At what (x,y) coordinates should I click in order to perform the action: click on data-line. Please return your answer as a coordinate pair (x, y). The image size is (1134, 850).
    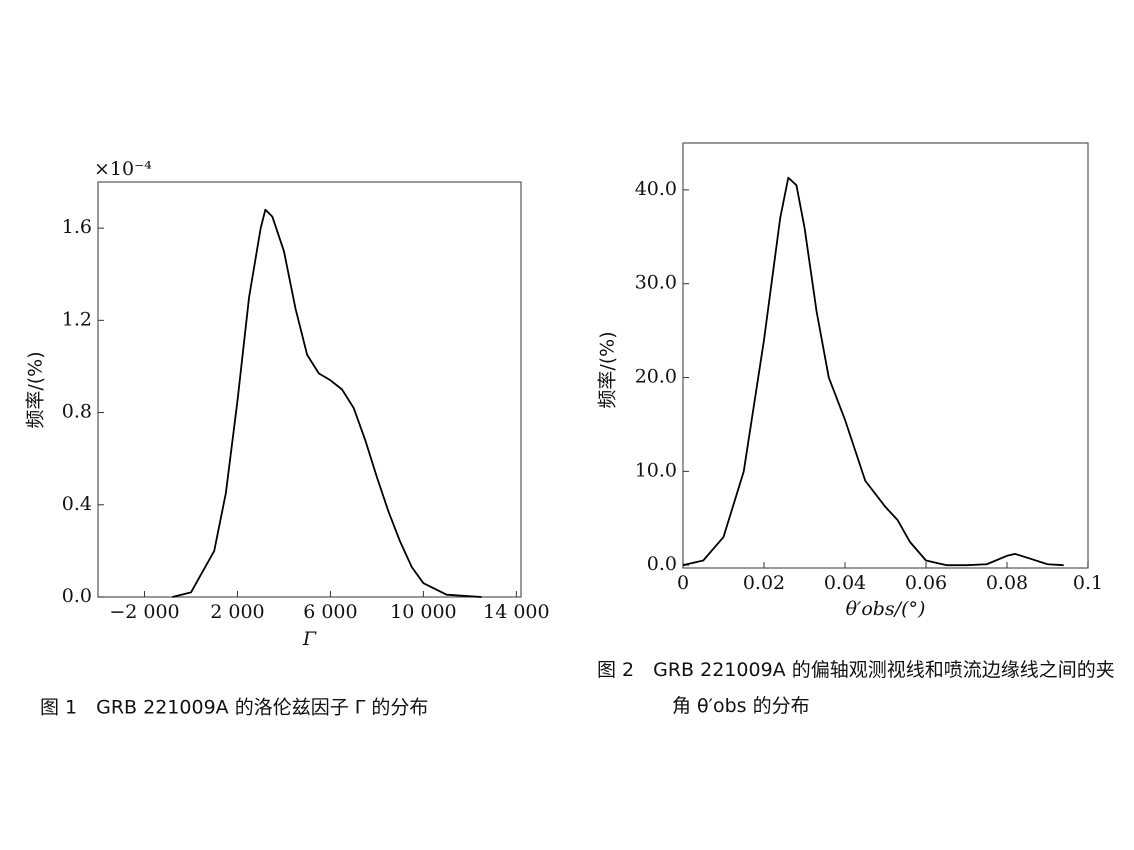
    Looking at the image, I should click on (327, 403).